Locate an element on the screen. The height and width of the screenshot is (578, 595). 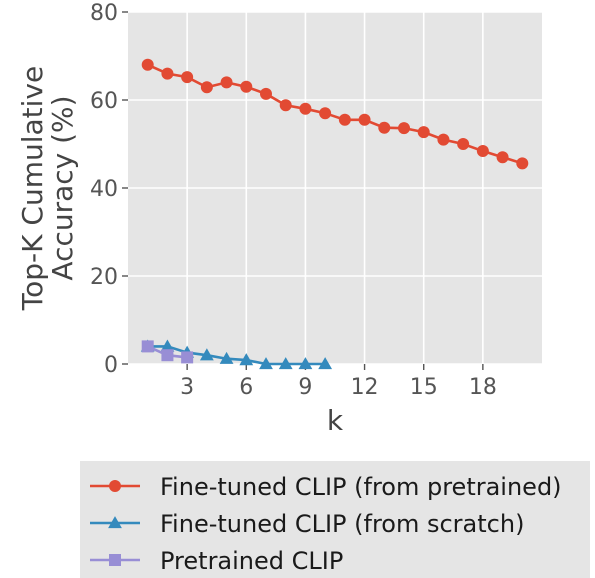
series-line is located at coordinates (236, 355).